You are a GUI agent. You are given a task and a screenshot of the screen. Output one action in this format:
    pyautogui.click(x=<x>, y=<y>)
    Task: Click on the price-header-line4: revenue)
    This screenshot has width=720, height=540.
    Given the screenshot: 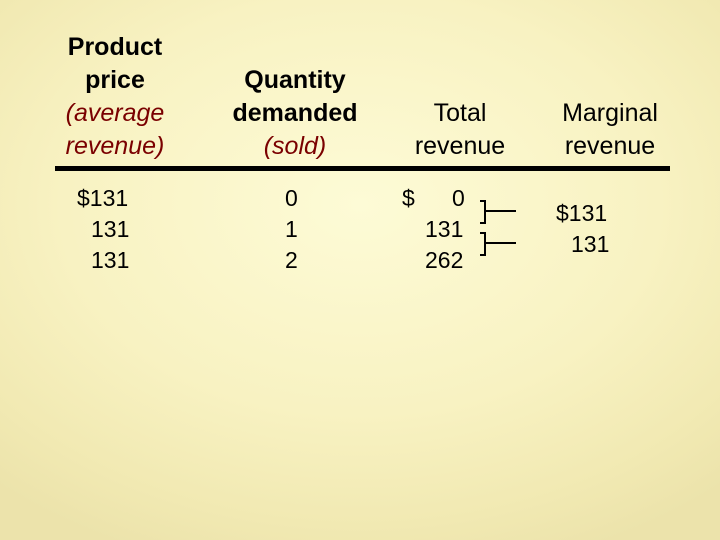 What is the action you would take?
    pyautogui.click(x=115, y=146)
    